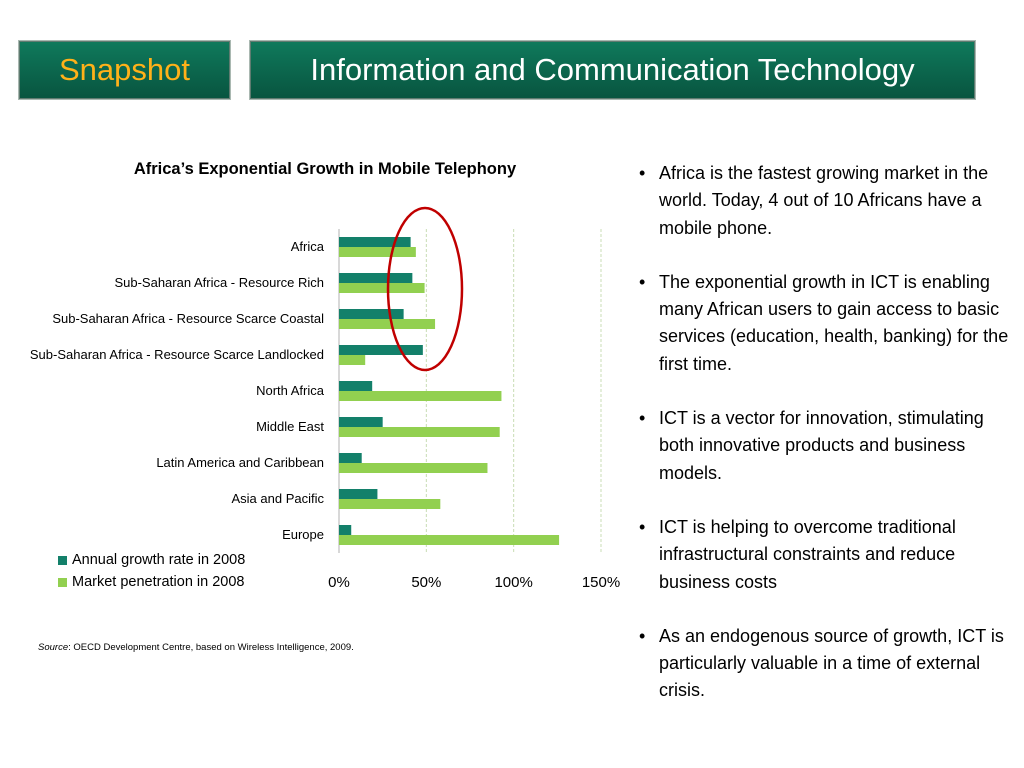 This screenshot has width=1024, height=768. I want to click on legend-swatch-market-penetration, so click(62, 582).